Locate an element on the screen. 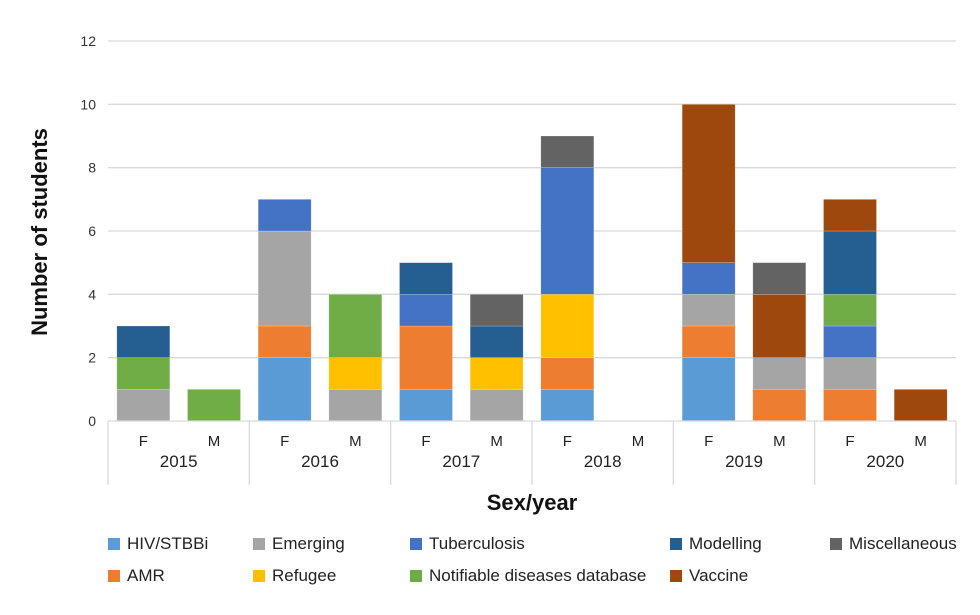 This screenshot has width=980, height=615. legend-item: Vaccine is located at coordinates (709, 576).